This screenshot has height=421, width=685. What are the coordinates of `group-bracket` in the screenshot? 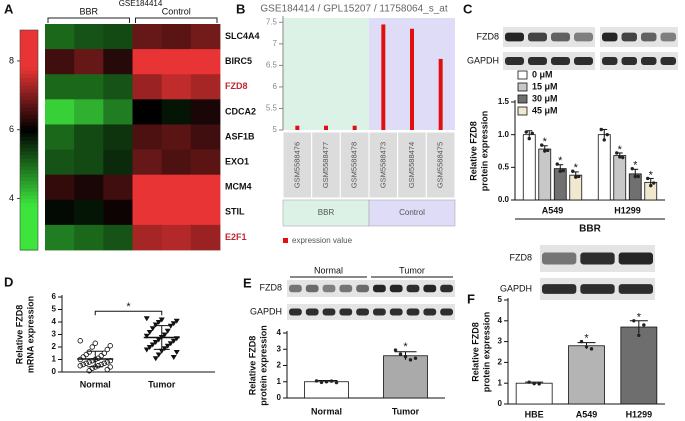 It's located at (176, 20).